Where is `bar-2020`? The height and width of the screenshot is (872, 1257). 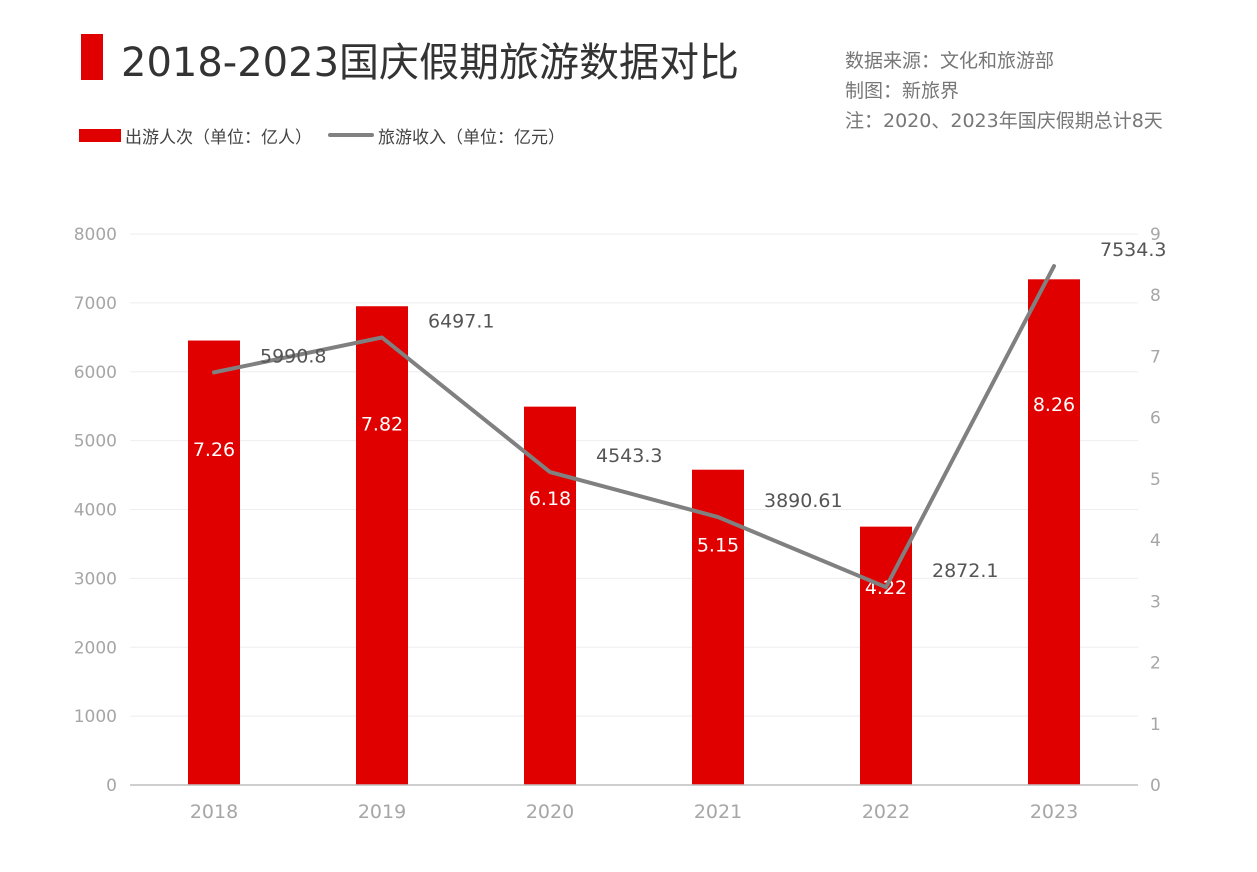
bar-2020 is located at coordinates (550, 595).